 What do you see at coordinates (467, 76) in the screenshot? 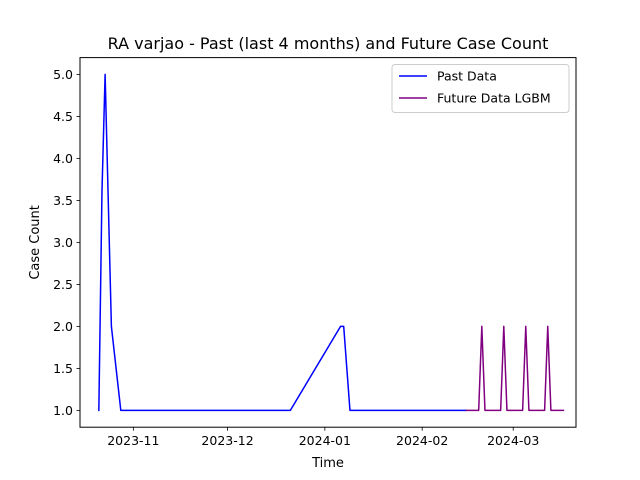
I see `legend-label-past-data: Past Data` at bounding box center [467, 76].